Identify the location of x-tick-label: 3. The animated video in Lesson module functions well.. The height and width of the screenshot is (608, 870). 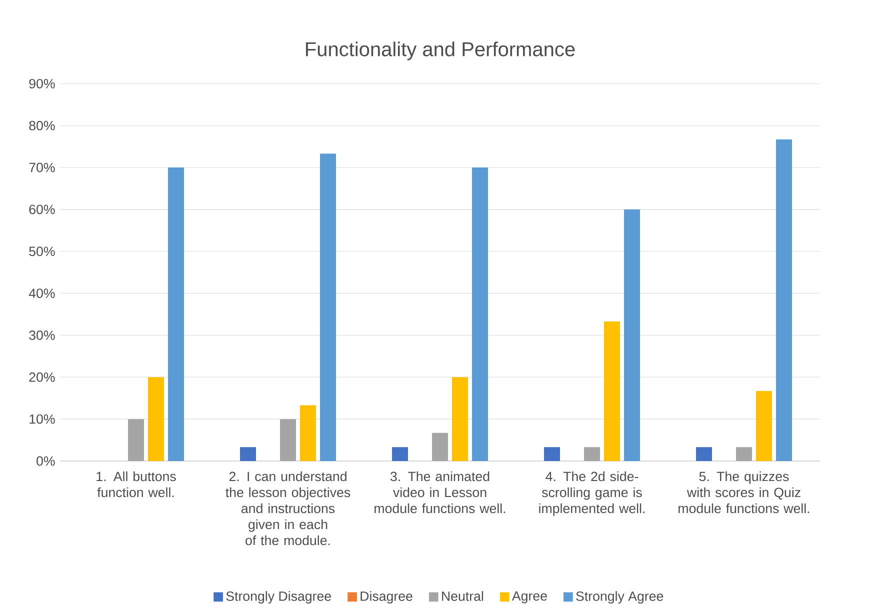
(440, 492).